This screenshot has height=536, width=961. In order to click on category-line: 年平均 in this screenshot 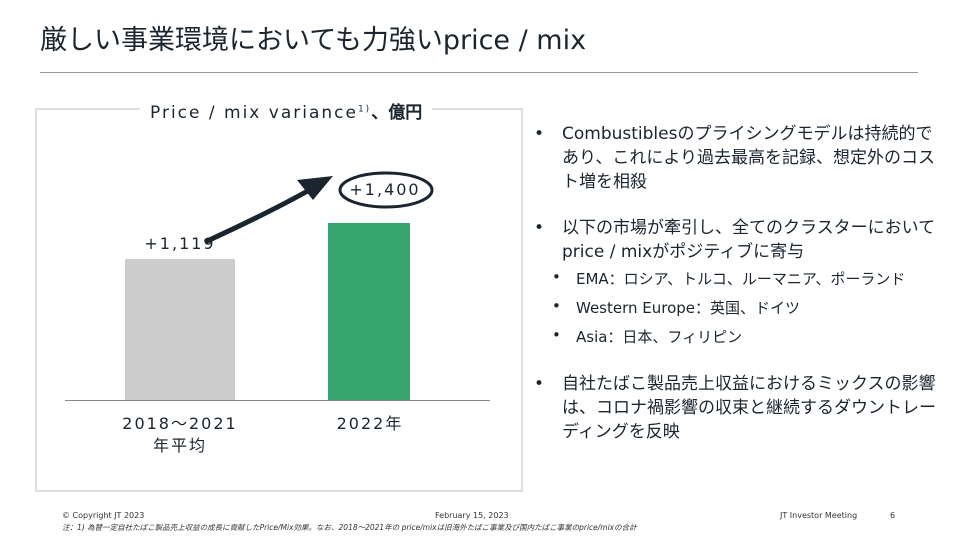, I will do `click(179, 445)`.